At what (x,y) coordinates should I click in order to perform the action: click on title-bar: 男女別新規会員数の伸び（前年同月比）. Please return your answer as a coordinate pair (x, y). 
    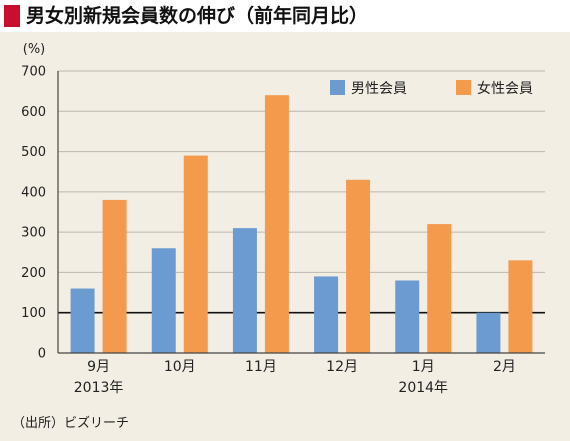
    Looking at the image, I should click on (285, 16).